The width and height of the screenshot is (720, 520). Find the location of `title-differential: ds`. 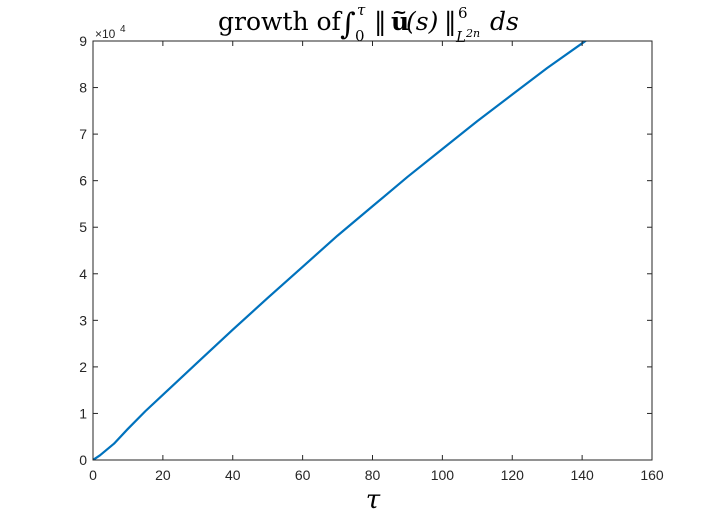

title-differential: ds is located at coordinates (504, 21).